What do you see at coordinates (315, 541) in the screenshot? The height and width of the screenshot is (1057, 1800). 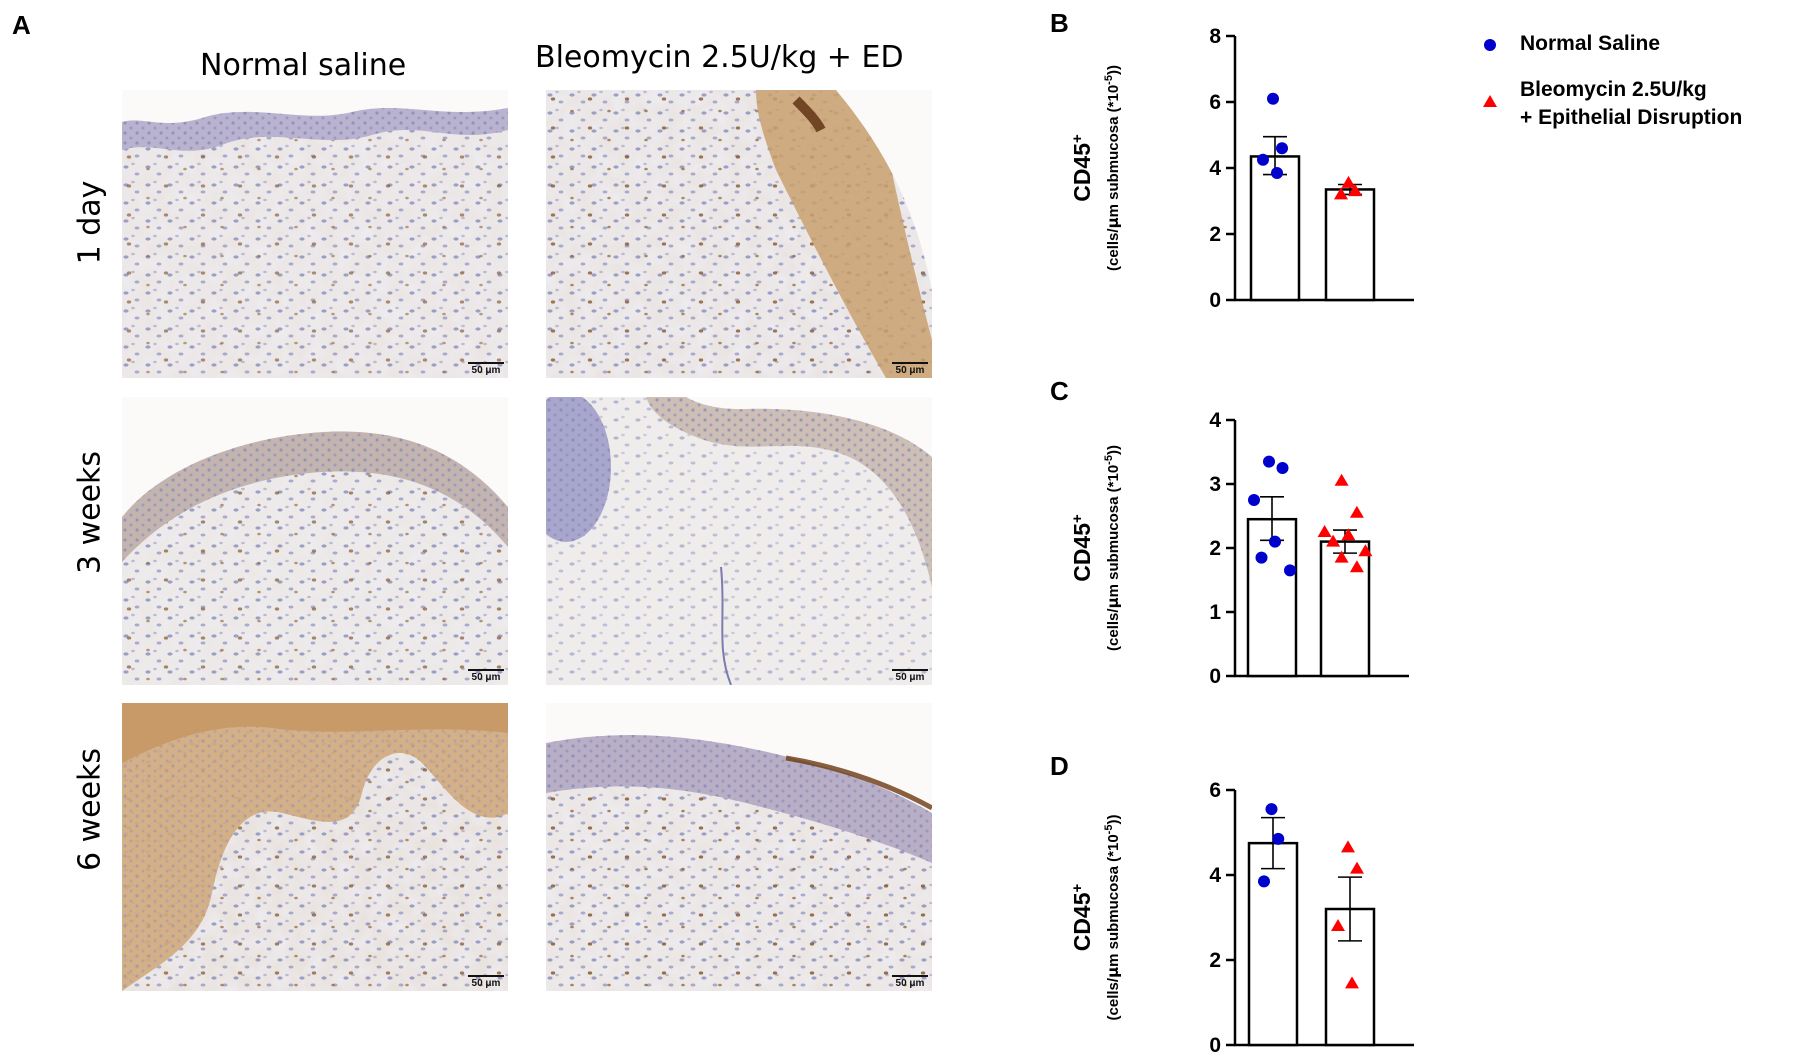 I see `micrograph-3weeks-saline: 50 μm` at bounding box center [315, 541].